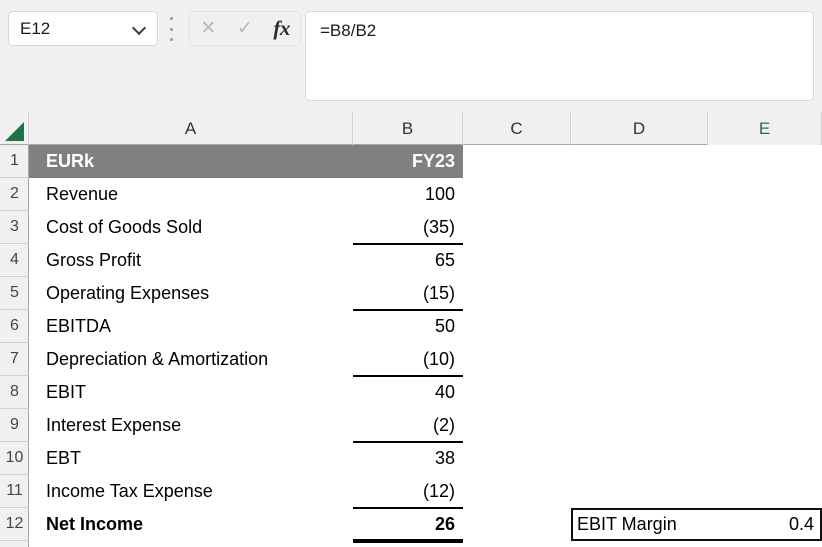  Describe the element at coordinates (444, 425) in the screenshot. I see `cell-b9: (2)` at that location.